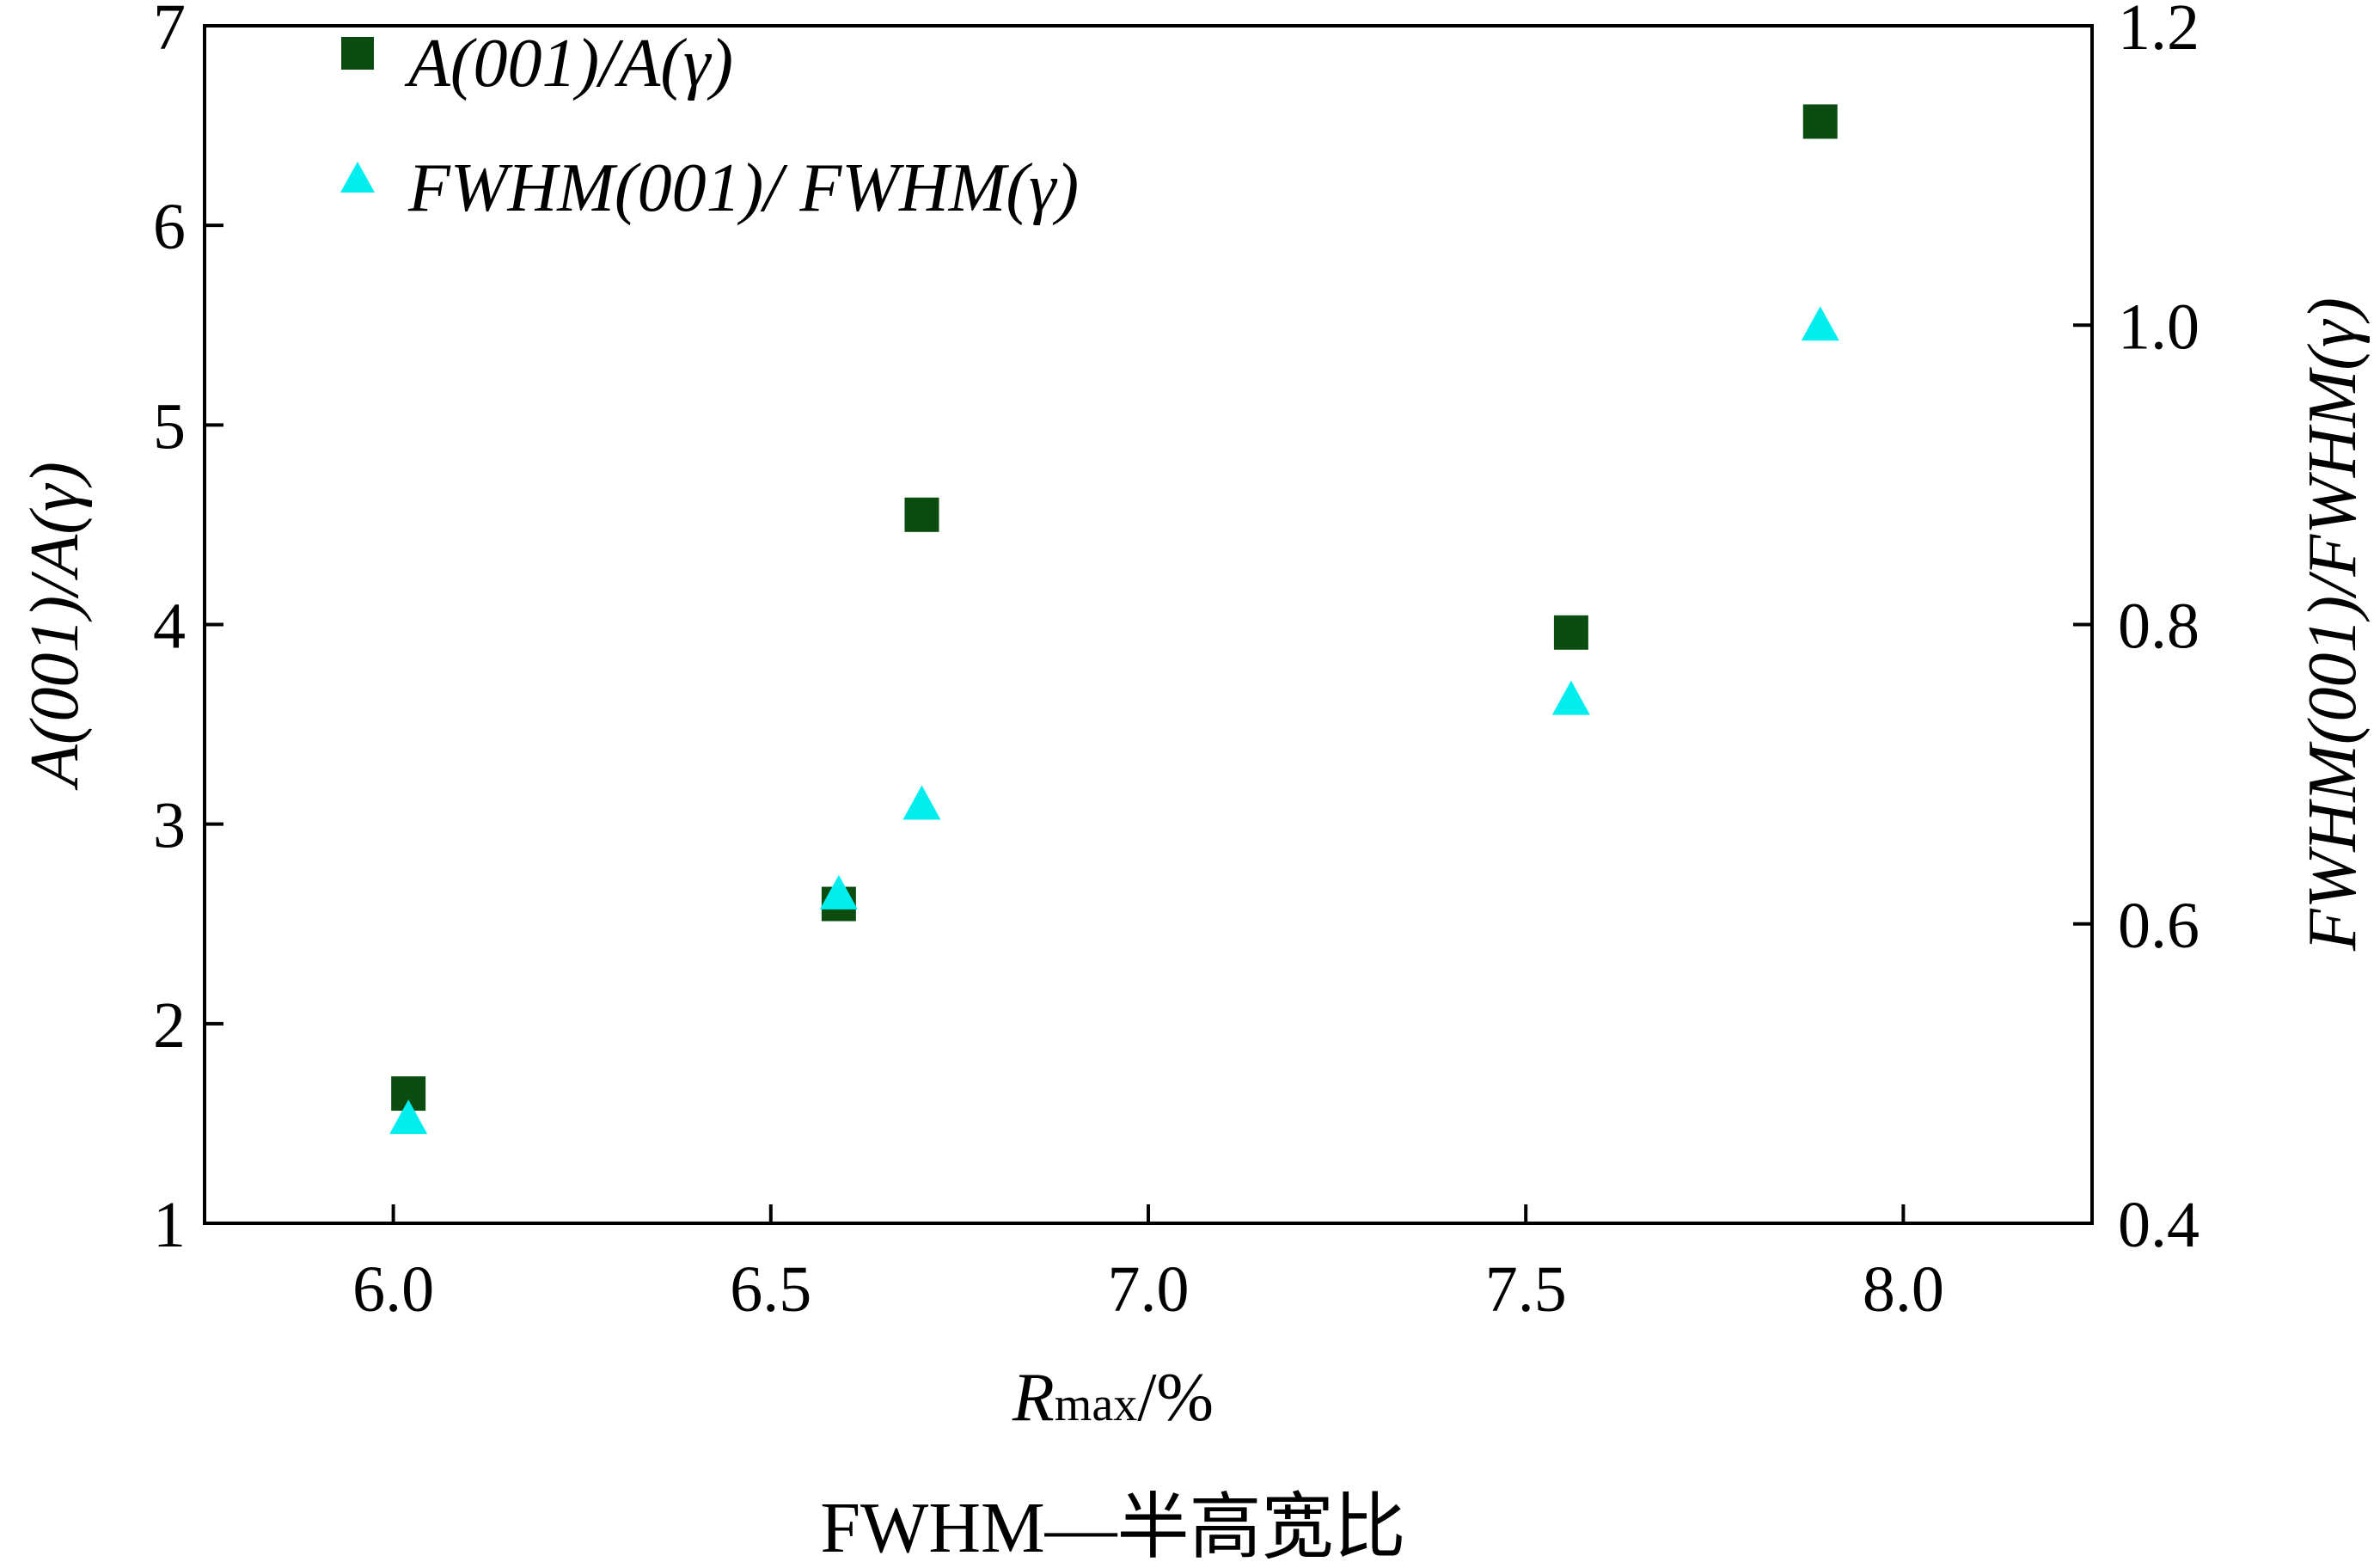 The width and height of the screenshot is (2380, 1568). I want to click on left-tick-label: 4, so click(170, 627).